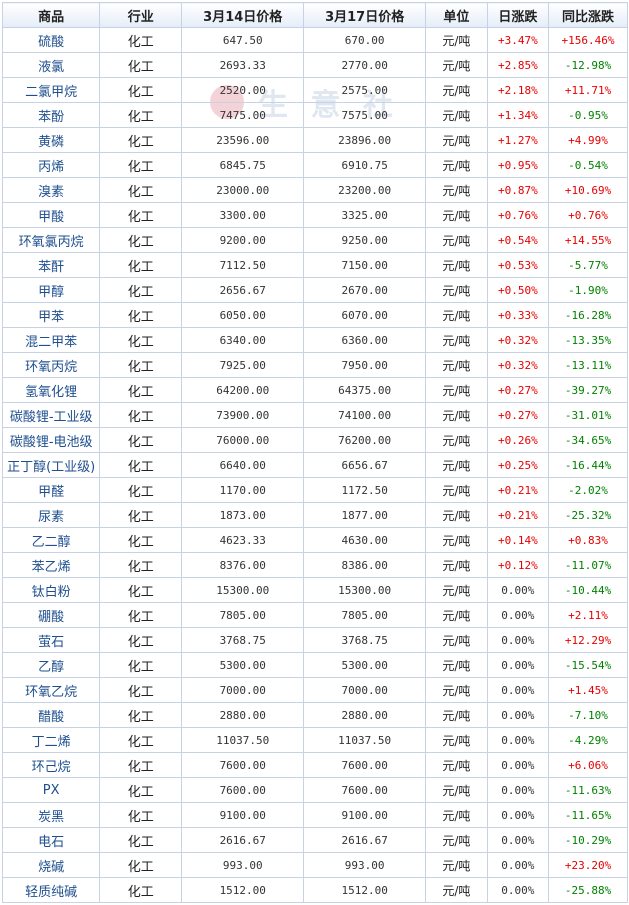 The height and width of the screenshot is (905, 629). What do you see at coordinates (456, 15) in the screenshot?
I see `header-unit: 单位` at bounding box center [456, 15].